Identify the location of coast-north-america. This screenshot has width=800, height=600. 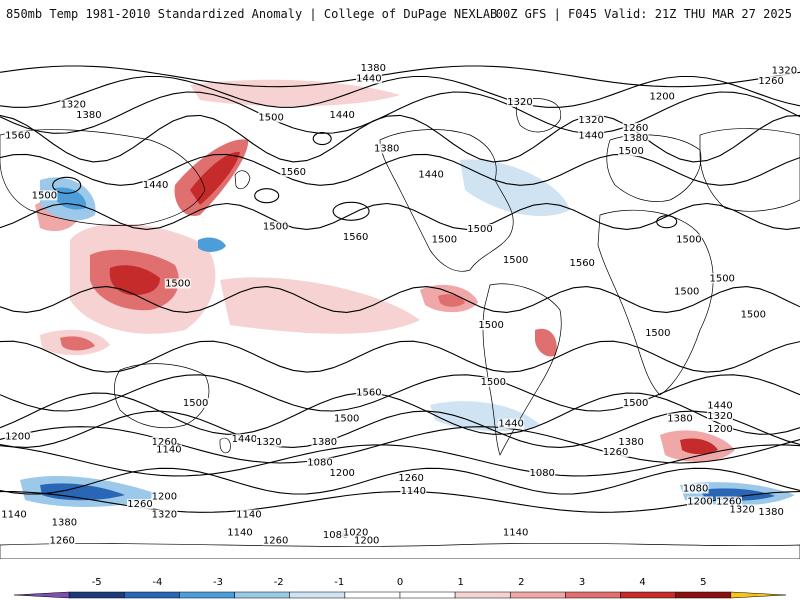
(446, 200).